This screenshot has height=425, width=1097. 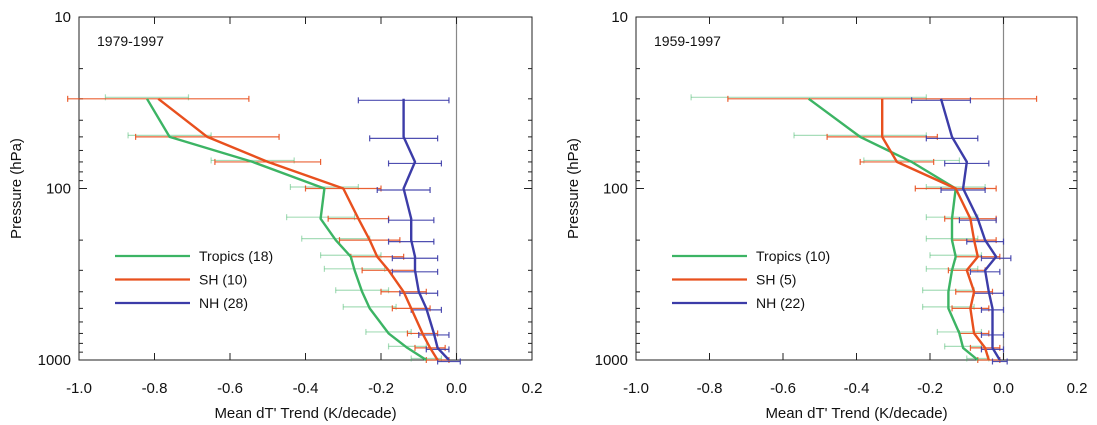 What do you see at coordinates (223, 303) in the screenshot?
I see `legend-entry: NH (28)` at bounding box center [223, 303].